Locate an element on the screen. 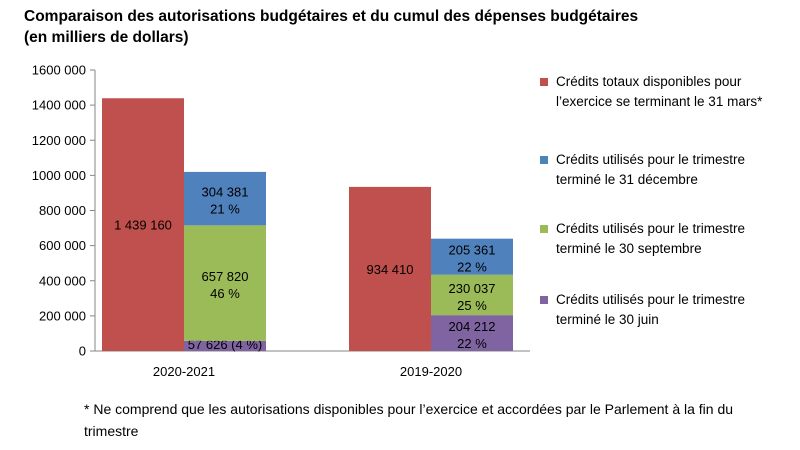 This screenshot has width=800, height=450. y-tick-label: 1400 000 is located at coordinates (59, 105).